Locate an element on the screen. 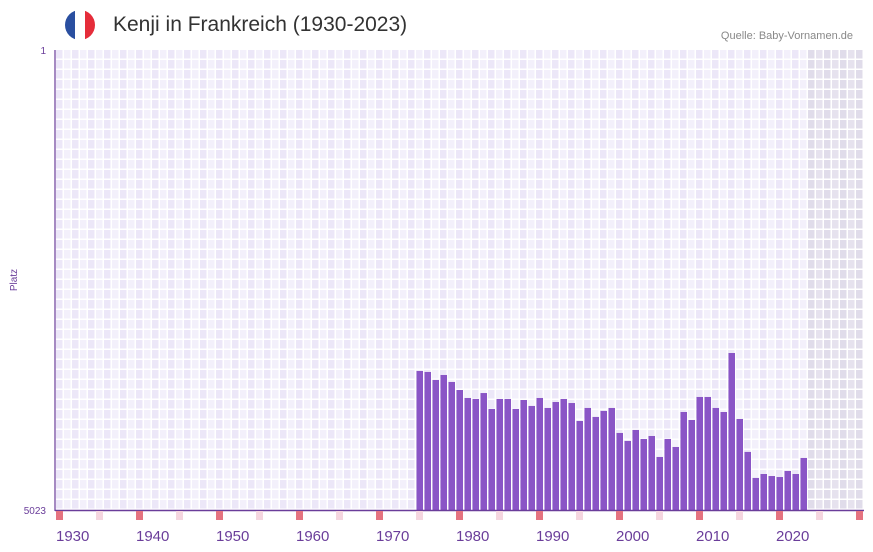 This screenshot has width=873, height=552. source-link: Quelle: Baby-Vornamen.de is located at coordinates (786, 36).